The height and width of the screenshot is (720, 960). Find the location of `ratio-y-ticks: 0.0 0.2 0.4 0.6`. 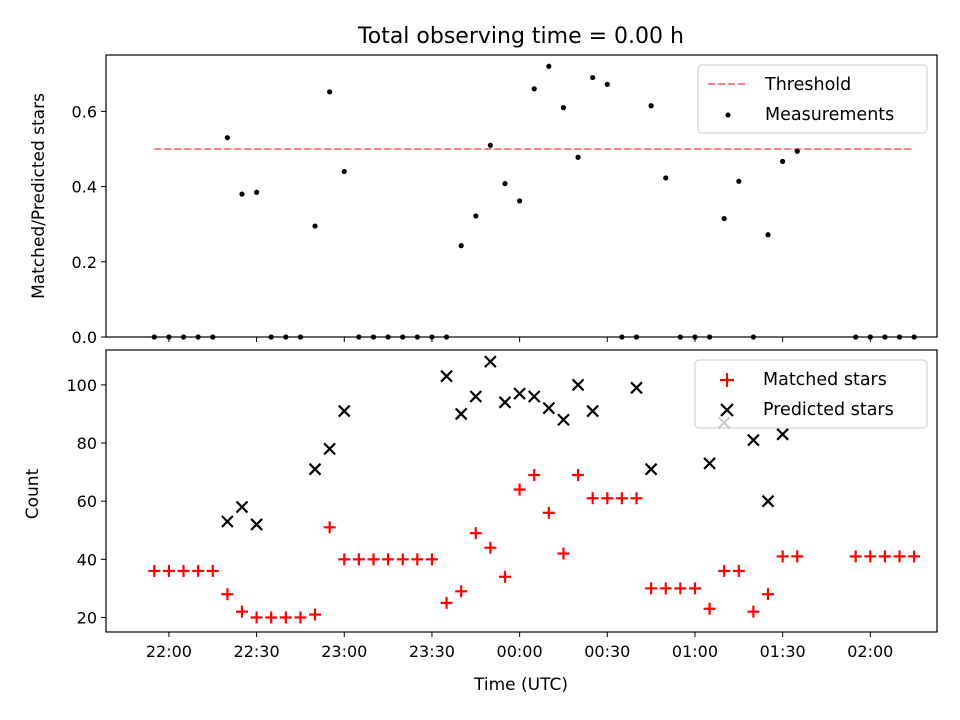

ratio-y-ticks: 0.0 0.2 0.4 0.6 is located at coordinates (89, 224).